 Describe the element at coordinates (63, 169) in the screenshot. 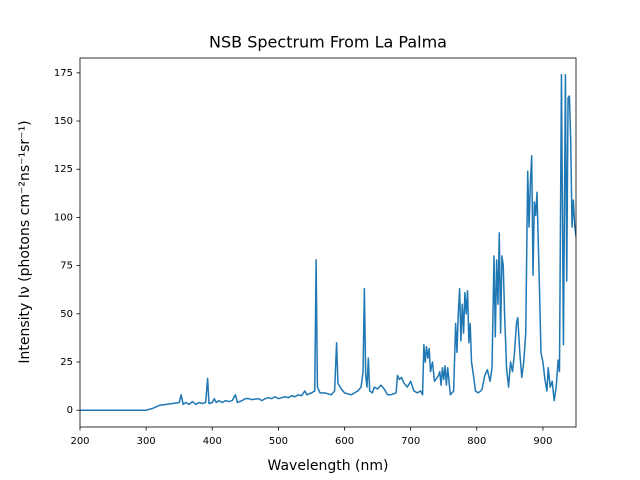

I see `y-tick-label: 125` at that location.